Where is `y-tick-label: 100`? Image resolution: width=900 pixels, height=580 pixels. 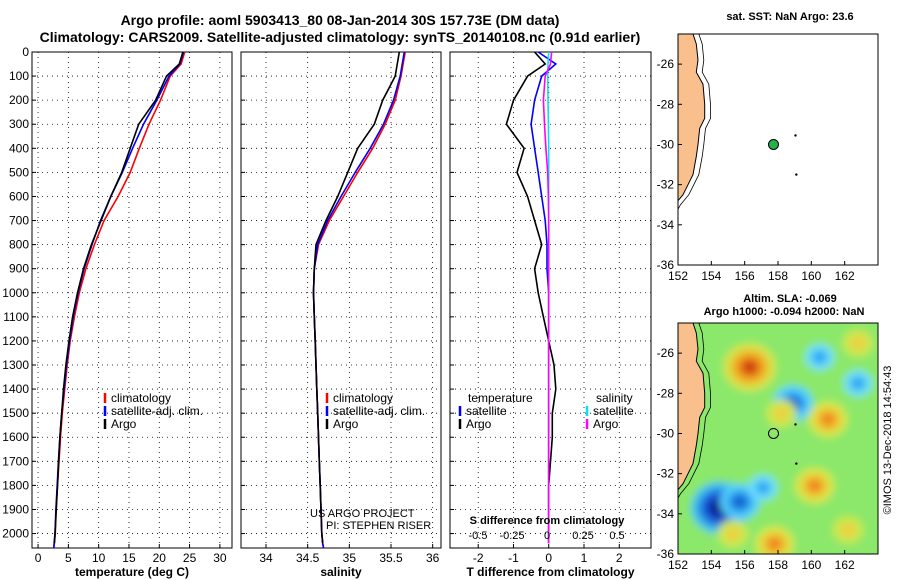 y-tick-label: 100 is located at coordinates (19, 76).